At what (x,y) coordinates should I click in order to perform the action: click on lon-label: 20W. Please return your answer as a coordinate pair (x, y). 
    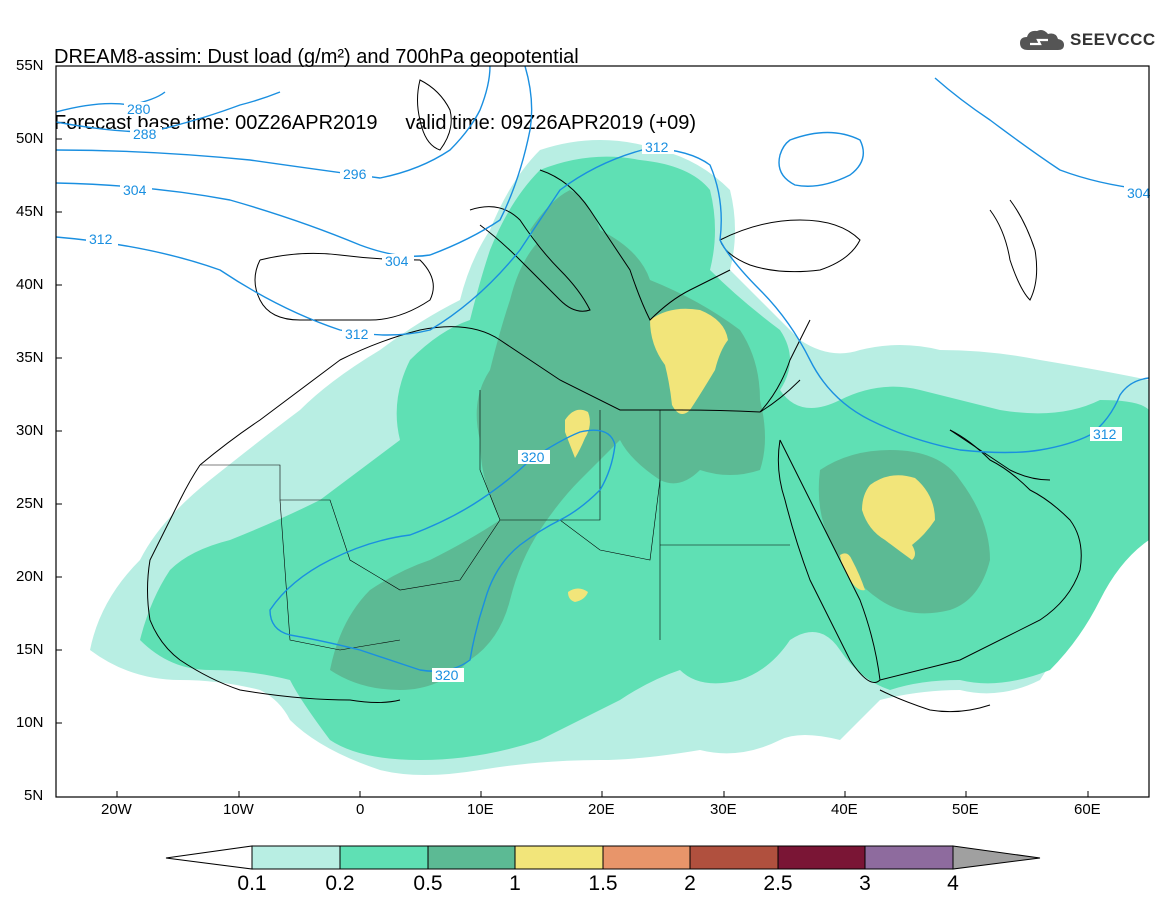
    Looking at the image, I should click on (116, 809).